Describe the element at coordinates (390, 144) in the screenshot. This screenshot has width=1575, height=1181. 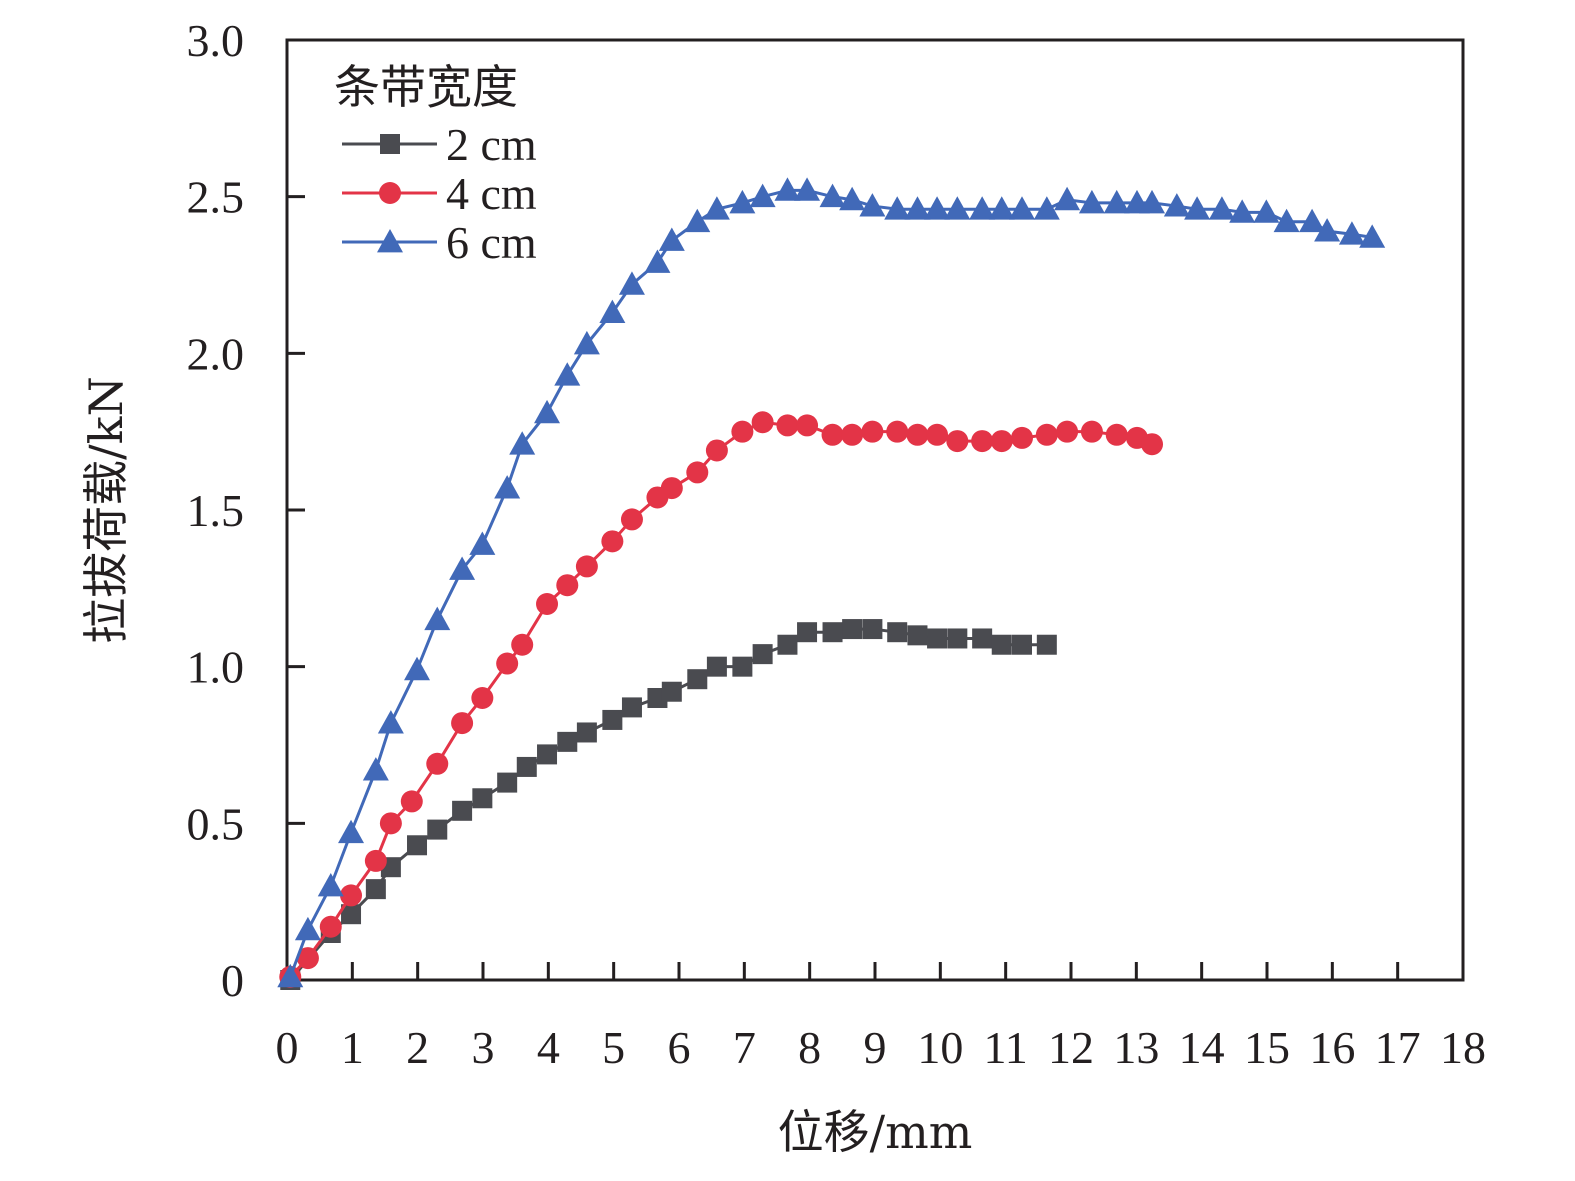
I see `legend-marker` at that location.